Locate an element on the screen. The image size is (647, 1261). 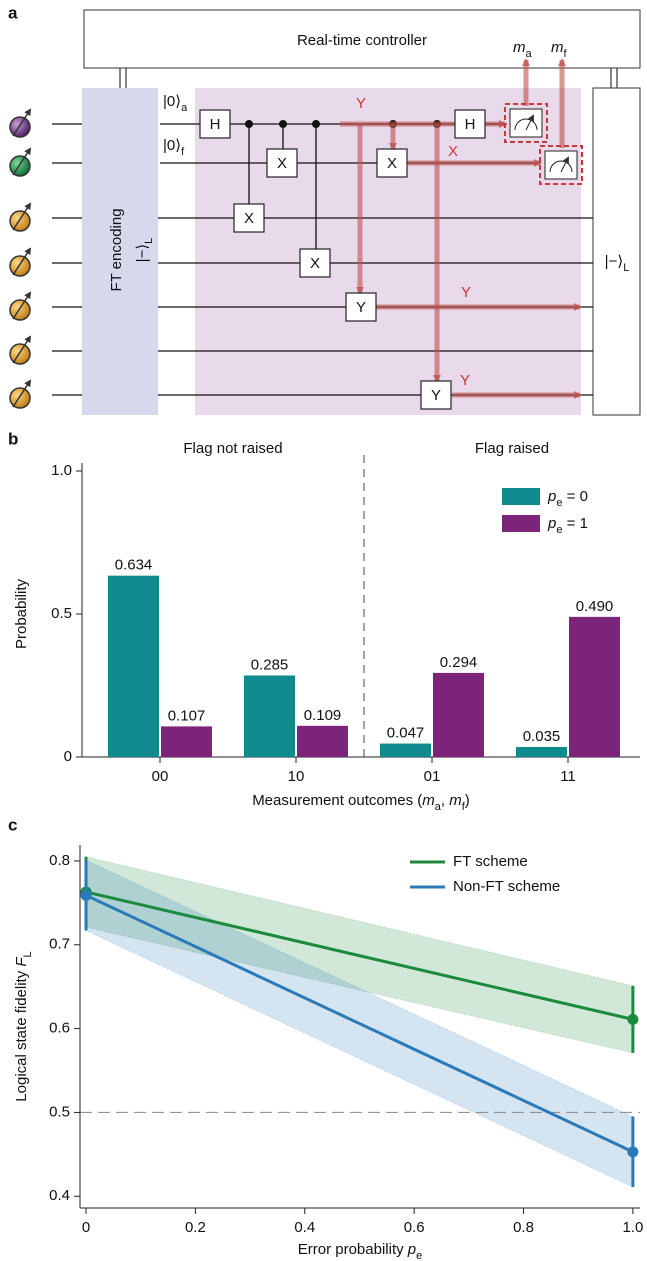
gates: H X X X Y X Y H is located at coordinates (342, 259).